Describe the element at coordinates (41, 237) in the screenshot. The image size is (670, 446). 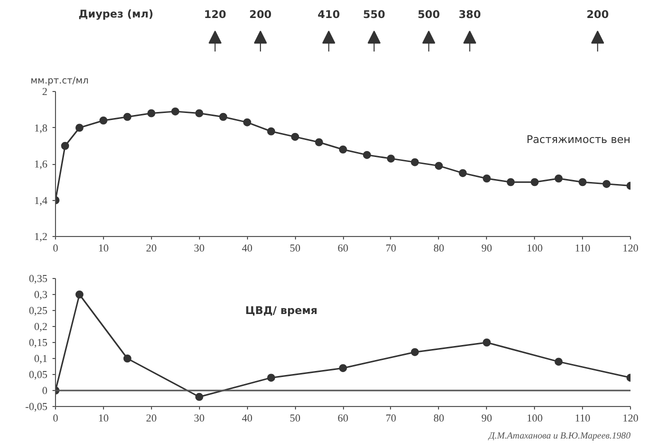
I see `y-tick-label: 1,2` at that location.